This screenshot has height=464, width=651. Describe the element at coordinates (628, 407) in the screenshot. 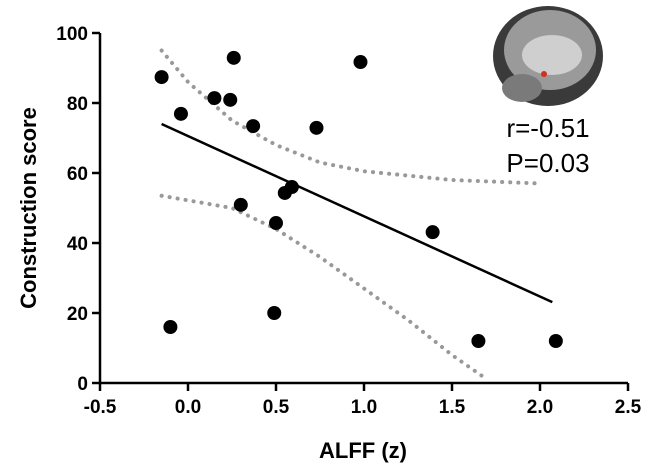

I see `x-tick-label: 2.5` at that location.